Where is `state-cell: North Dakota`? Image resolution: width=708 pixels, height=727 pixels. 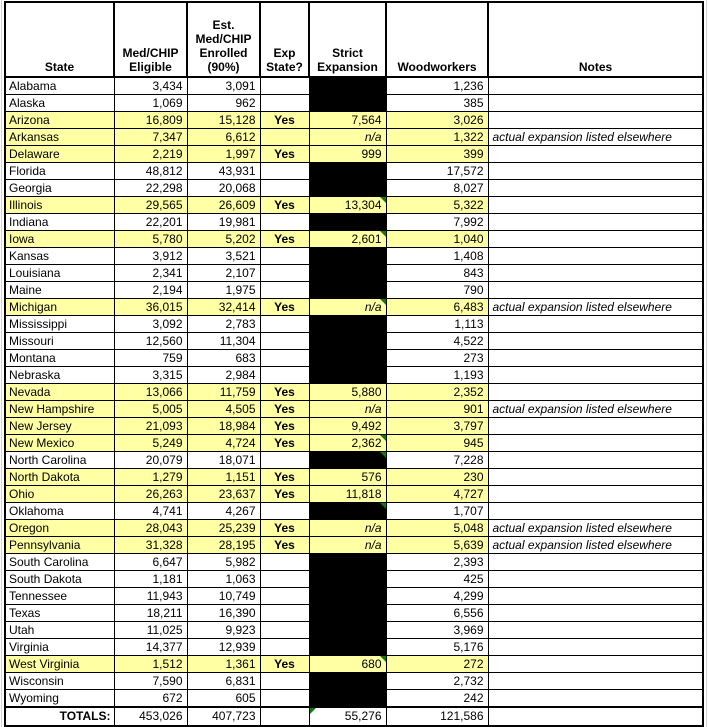
state-cell: North Dakota is located at coordinates (59, 477).